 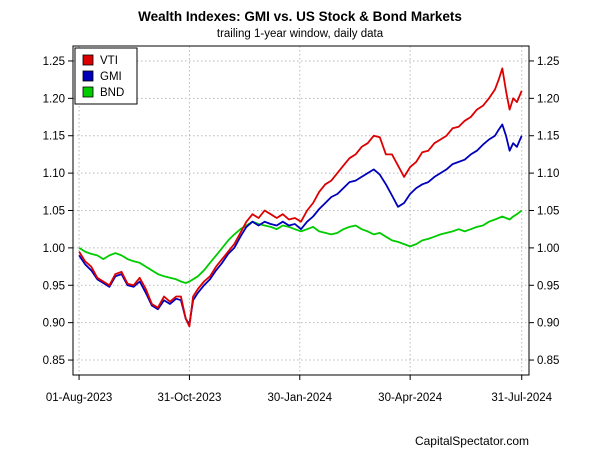 I want to click on x-tick-label: 30-Jan-2024, so click(x=299, y=398).